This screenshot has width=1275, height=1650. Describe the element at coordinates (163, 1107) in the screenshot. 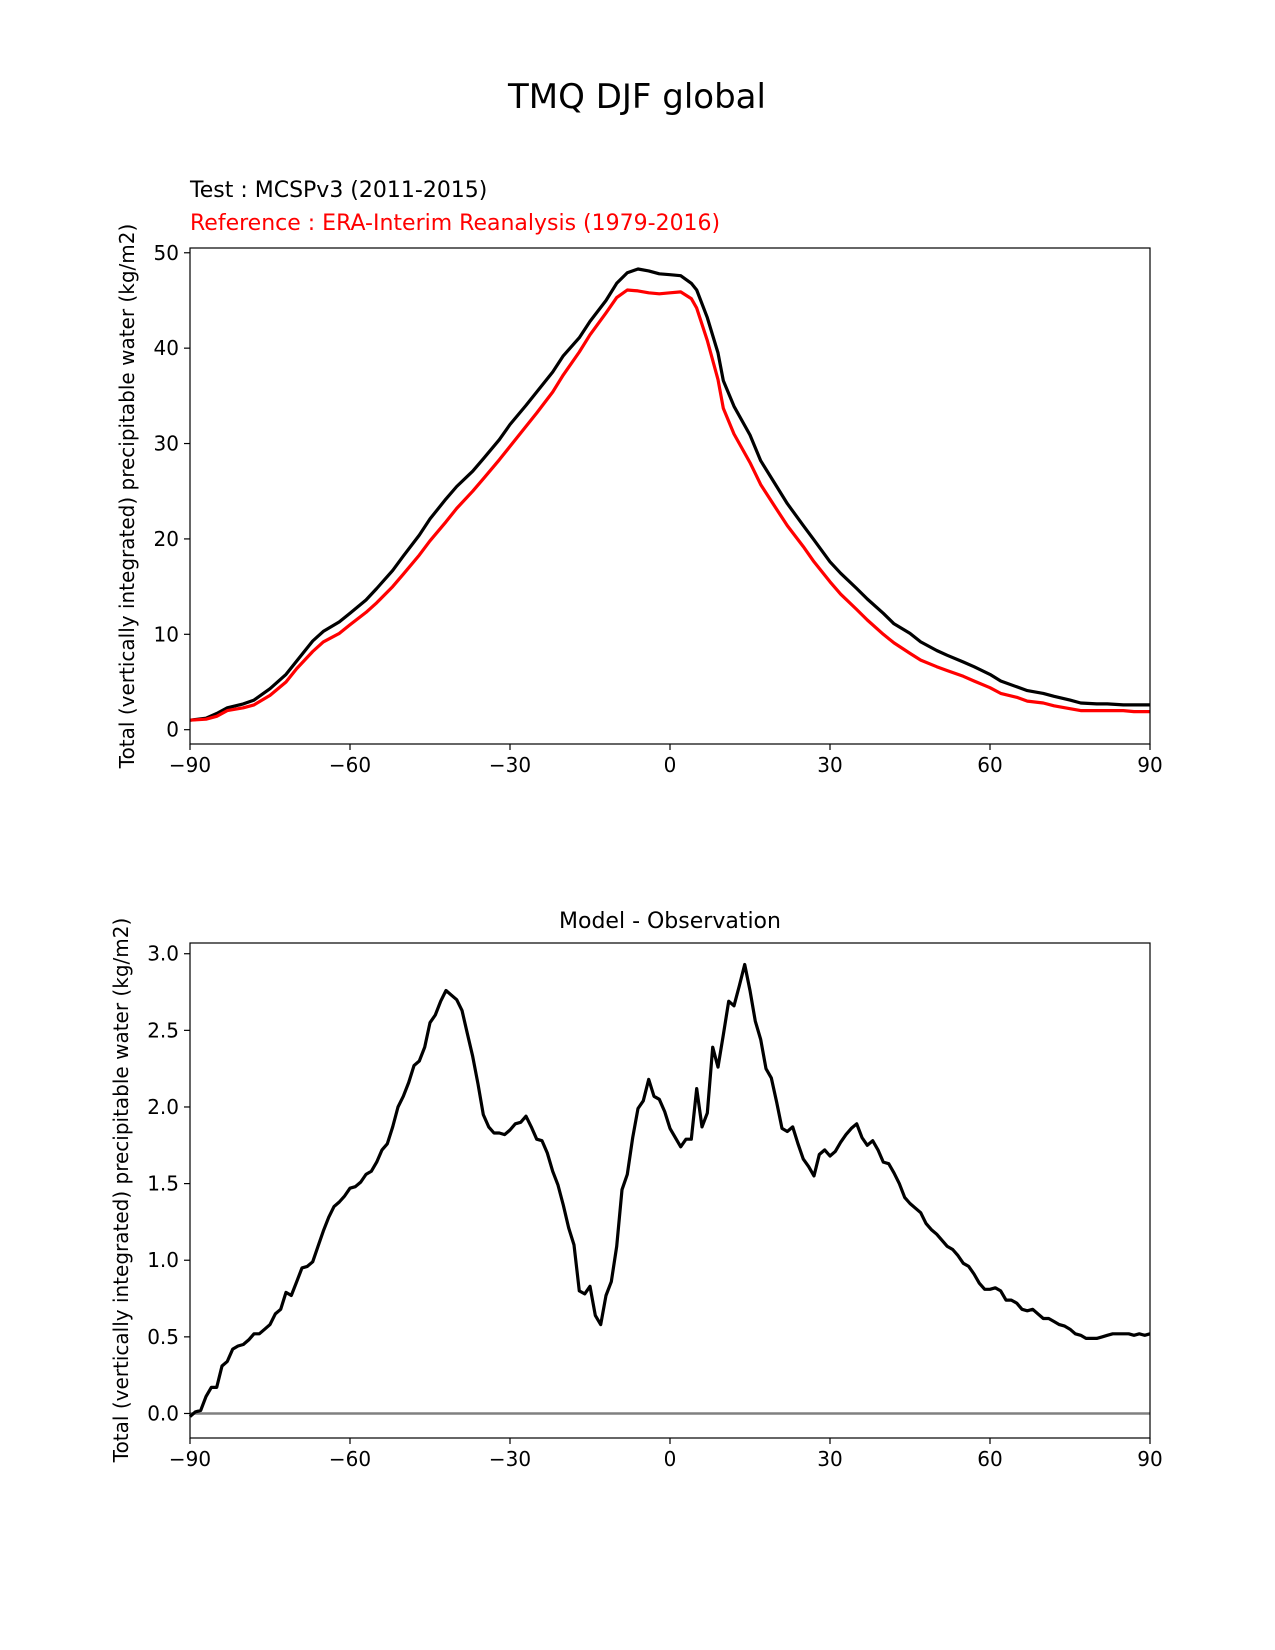

I see `bottom-y-tick-label: 2.0` at that location.